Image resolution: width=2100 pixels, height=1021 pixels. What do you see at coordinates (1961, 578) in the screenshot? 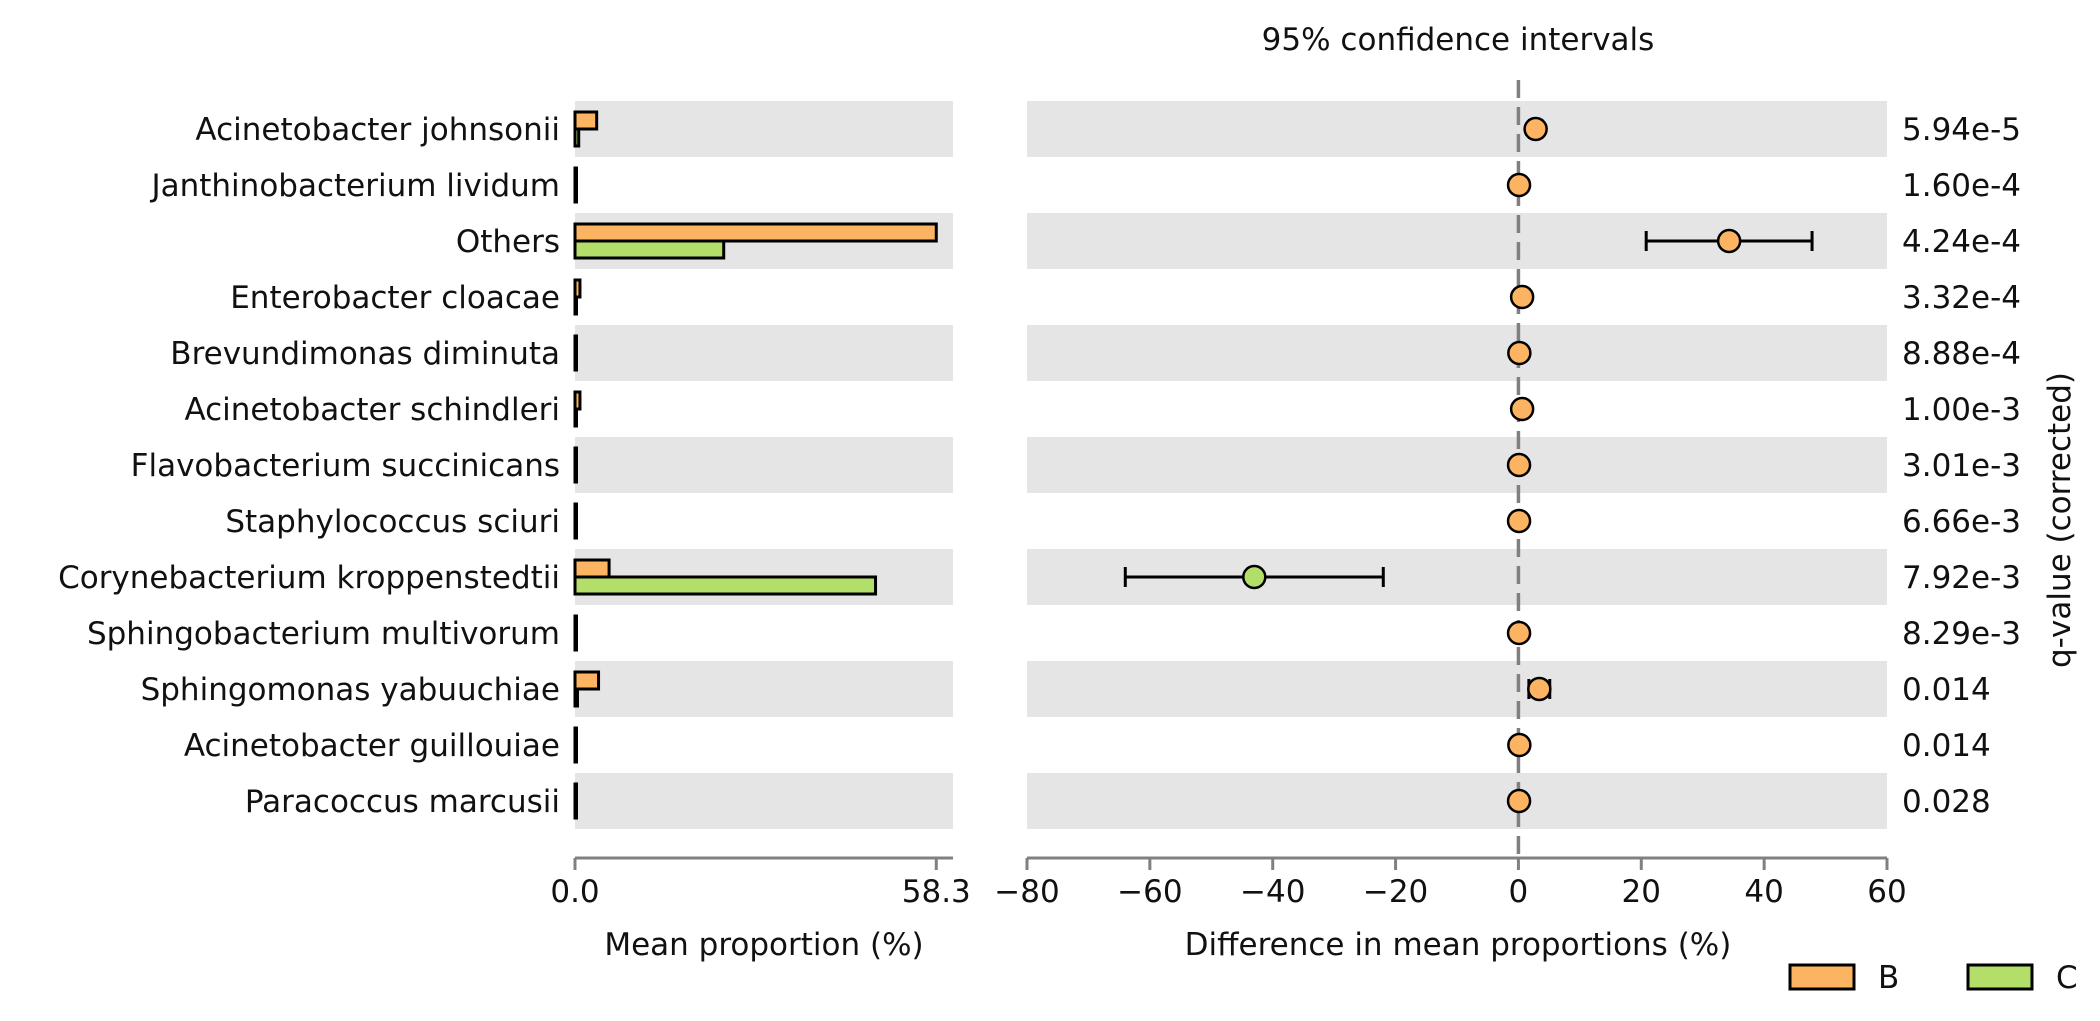
I see `q-value: 7.92e-3` at bounding box center [1961, 578].